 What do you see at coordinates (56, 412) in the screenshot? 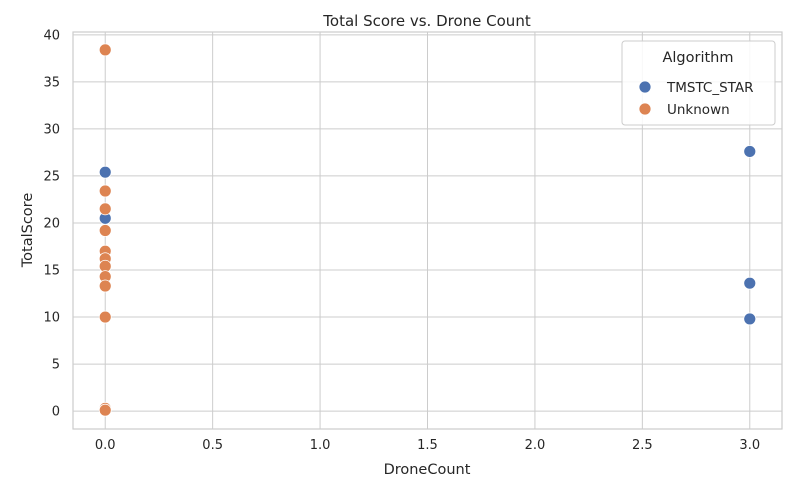
I see `y-tick-label: 0` at bounding box center [56, 412].